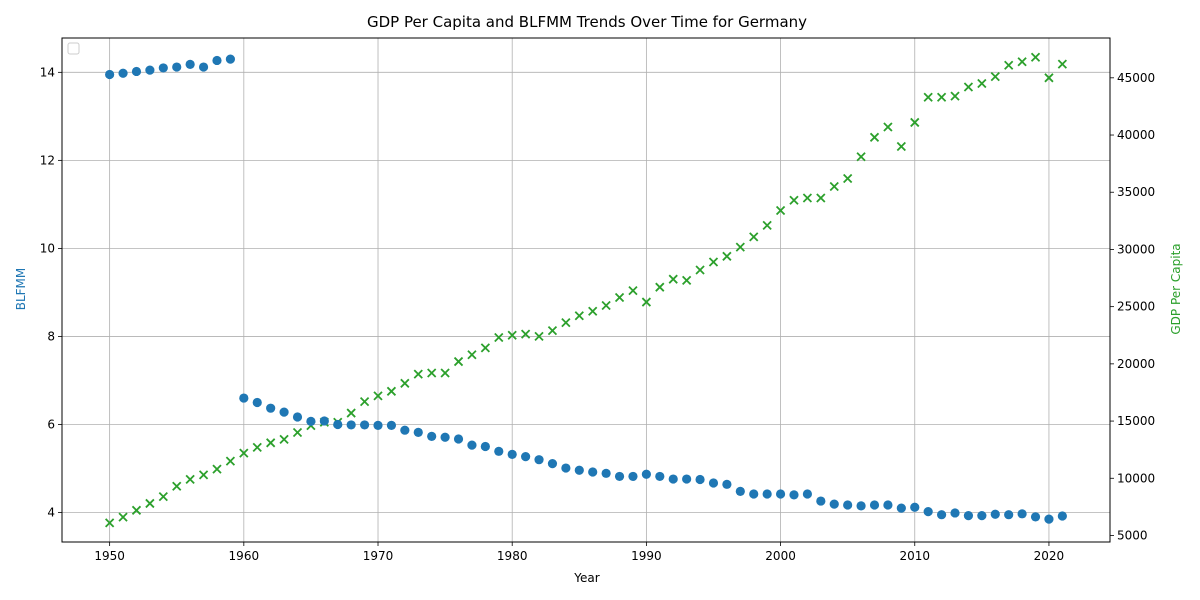 This screenshot has height=600, width=1200. Describe the element at coordinates (646, 556) in the screenshot. I see `x-tick-label: 1990` at that location.